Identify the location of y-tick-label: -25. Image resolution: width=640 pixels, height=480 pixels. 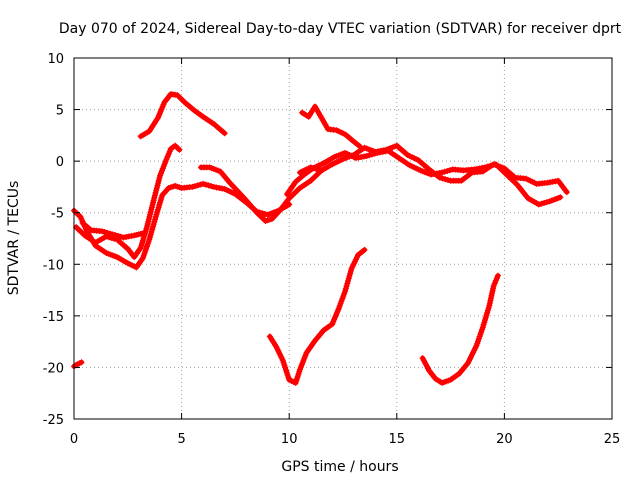
(53, 420).